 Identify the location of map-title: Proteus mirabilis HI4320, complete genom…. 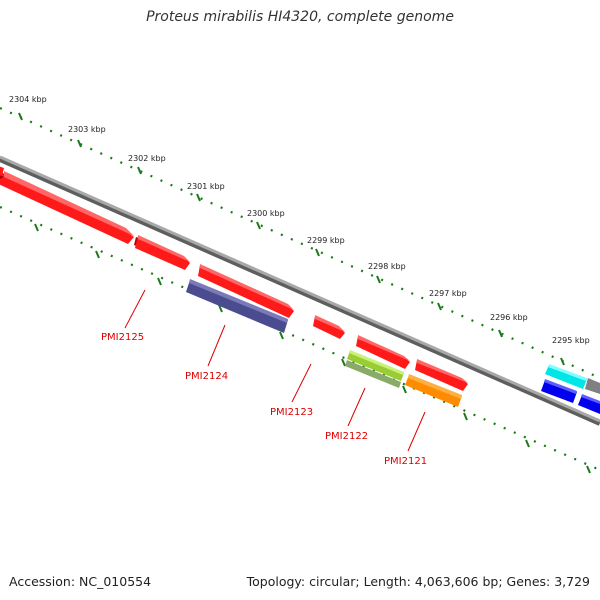
(300, 17).